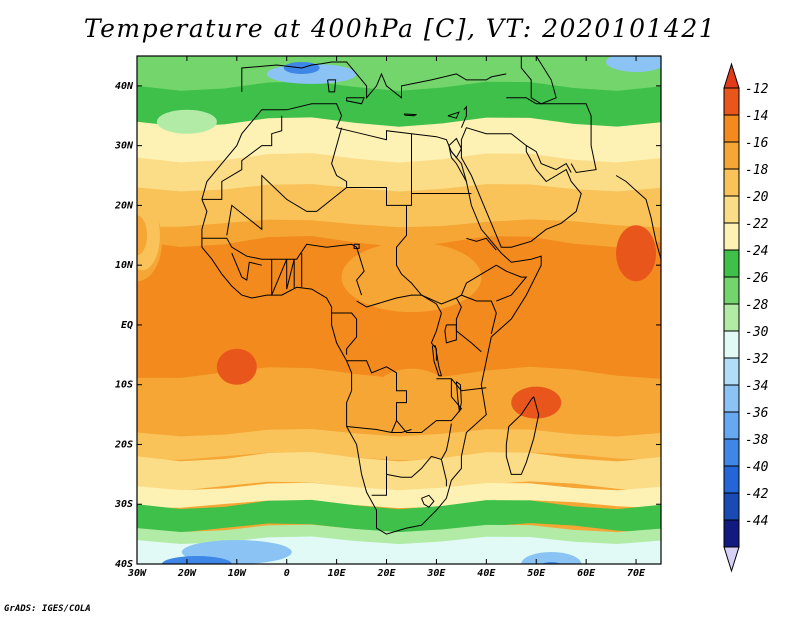 The image size is (800, 618). I want to click on ghana-civ, so click(283, 277).